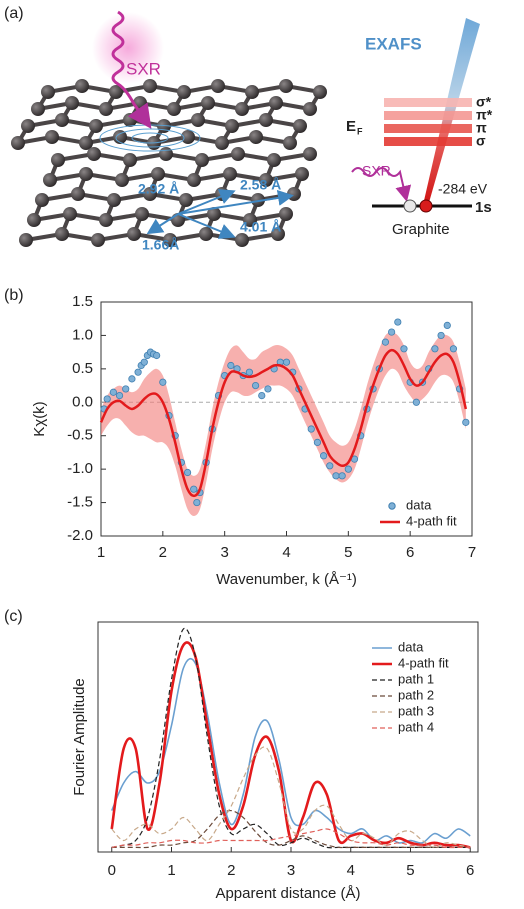 This screenshot has height=909, width=524. What do you see at coordinates (220, 214) in the screenshot?
I see `distance-arrows` at bounding box center [220, 214].